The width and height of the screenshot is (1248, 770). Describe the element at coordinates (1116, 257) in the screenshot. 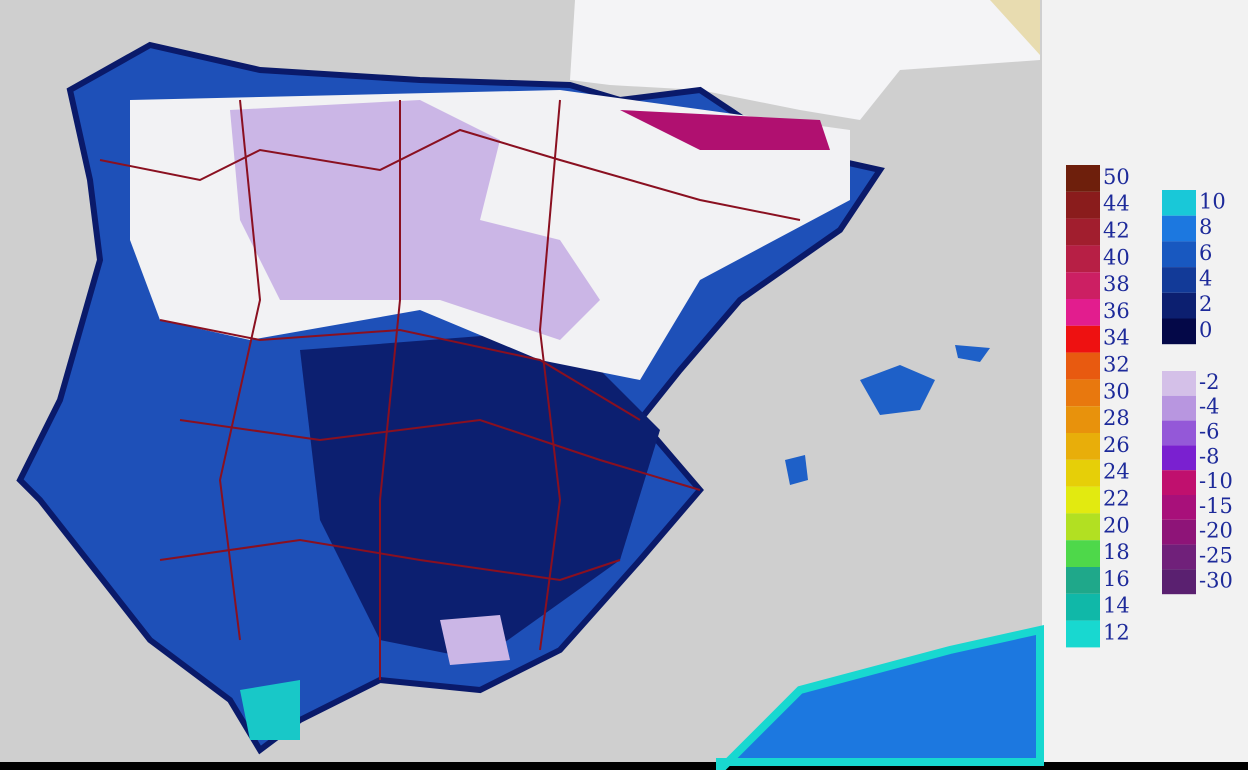

I see `legend-label: 40` at that location.